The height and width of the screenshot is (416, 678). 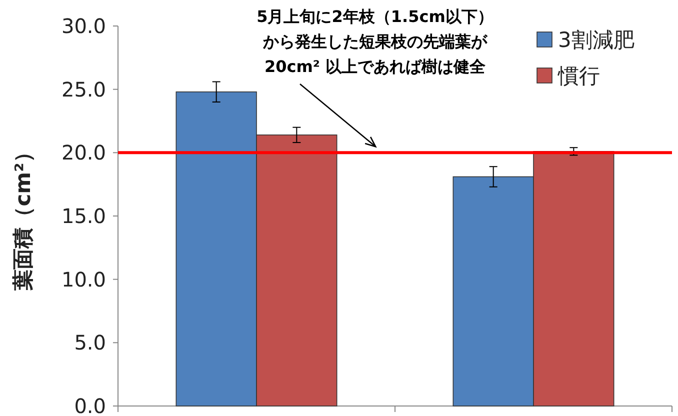 I want to click on y-tick-label: 5.0, so click(x=90, y=342).